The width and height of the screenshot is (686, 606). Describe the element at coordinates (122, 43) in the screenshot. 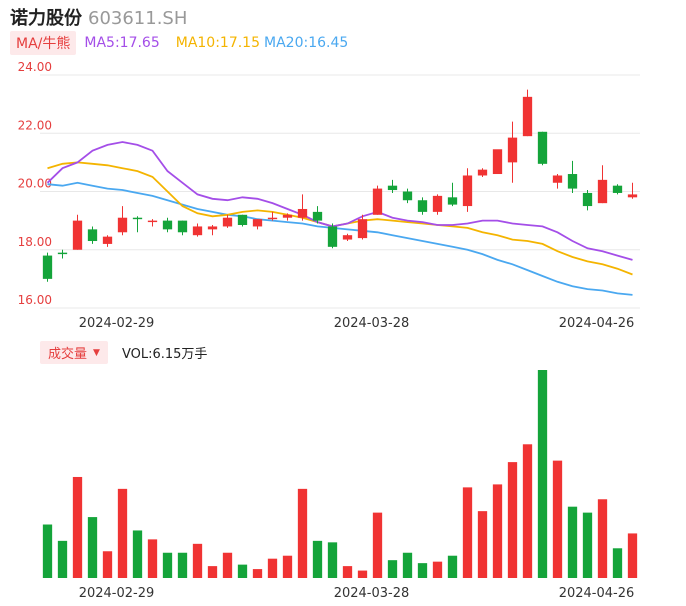

I see `ma5-legend: MA5:17.65` at that location.